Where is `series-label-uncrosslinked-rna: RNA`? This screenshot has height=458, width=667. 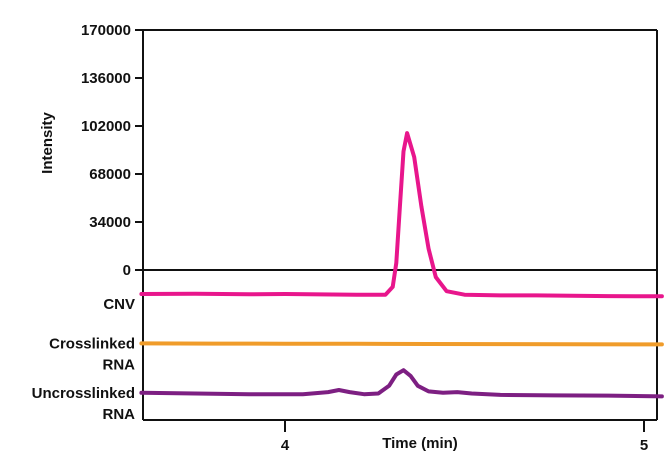
series-label-uncrosslinked-rna: RNA is located at coordinates (119, 414).